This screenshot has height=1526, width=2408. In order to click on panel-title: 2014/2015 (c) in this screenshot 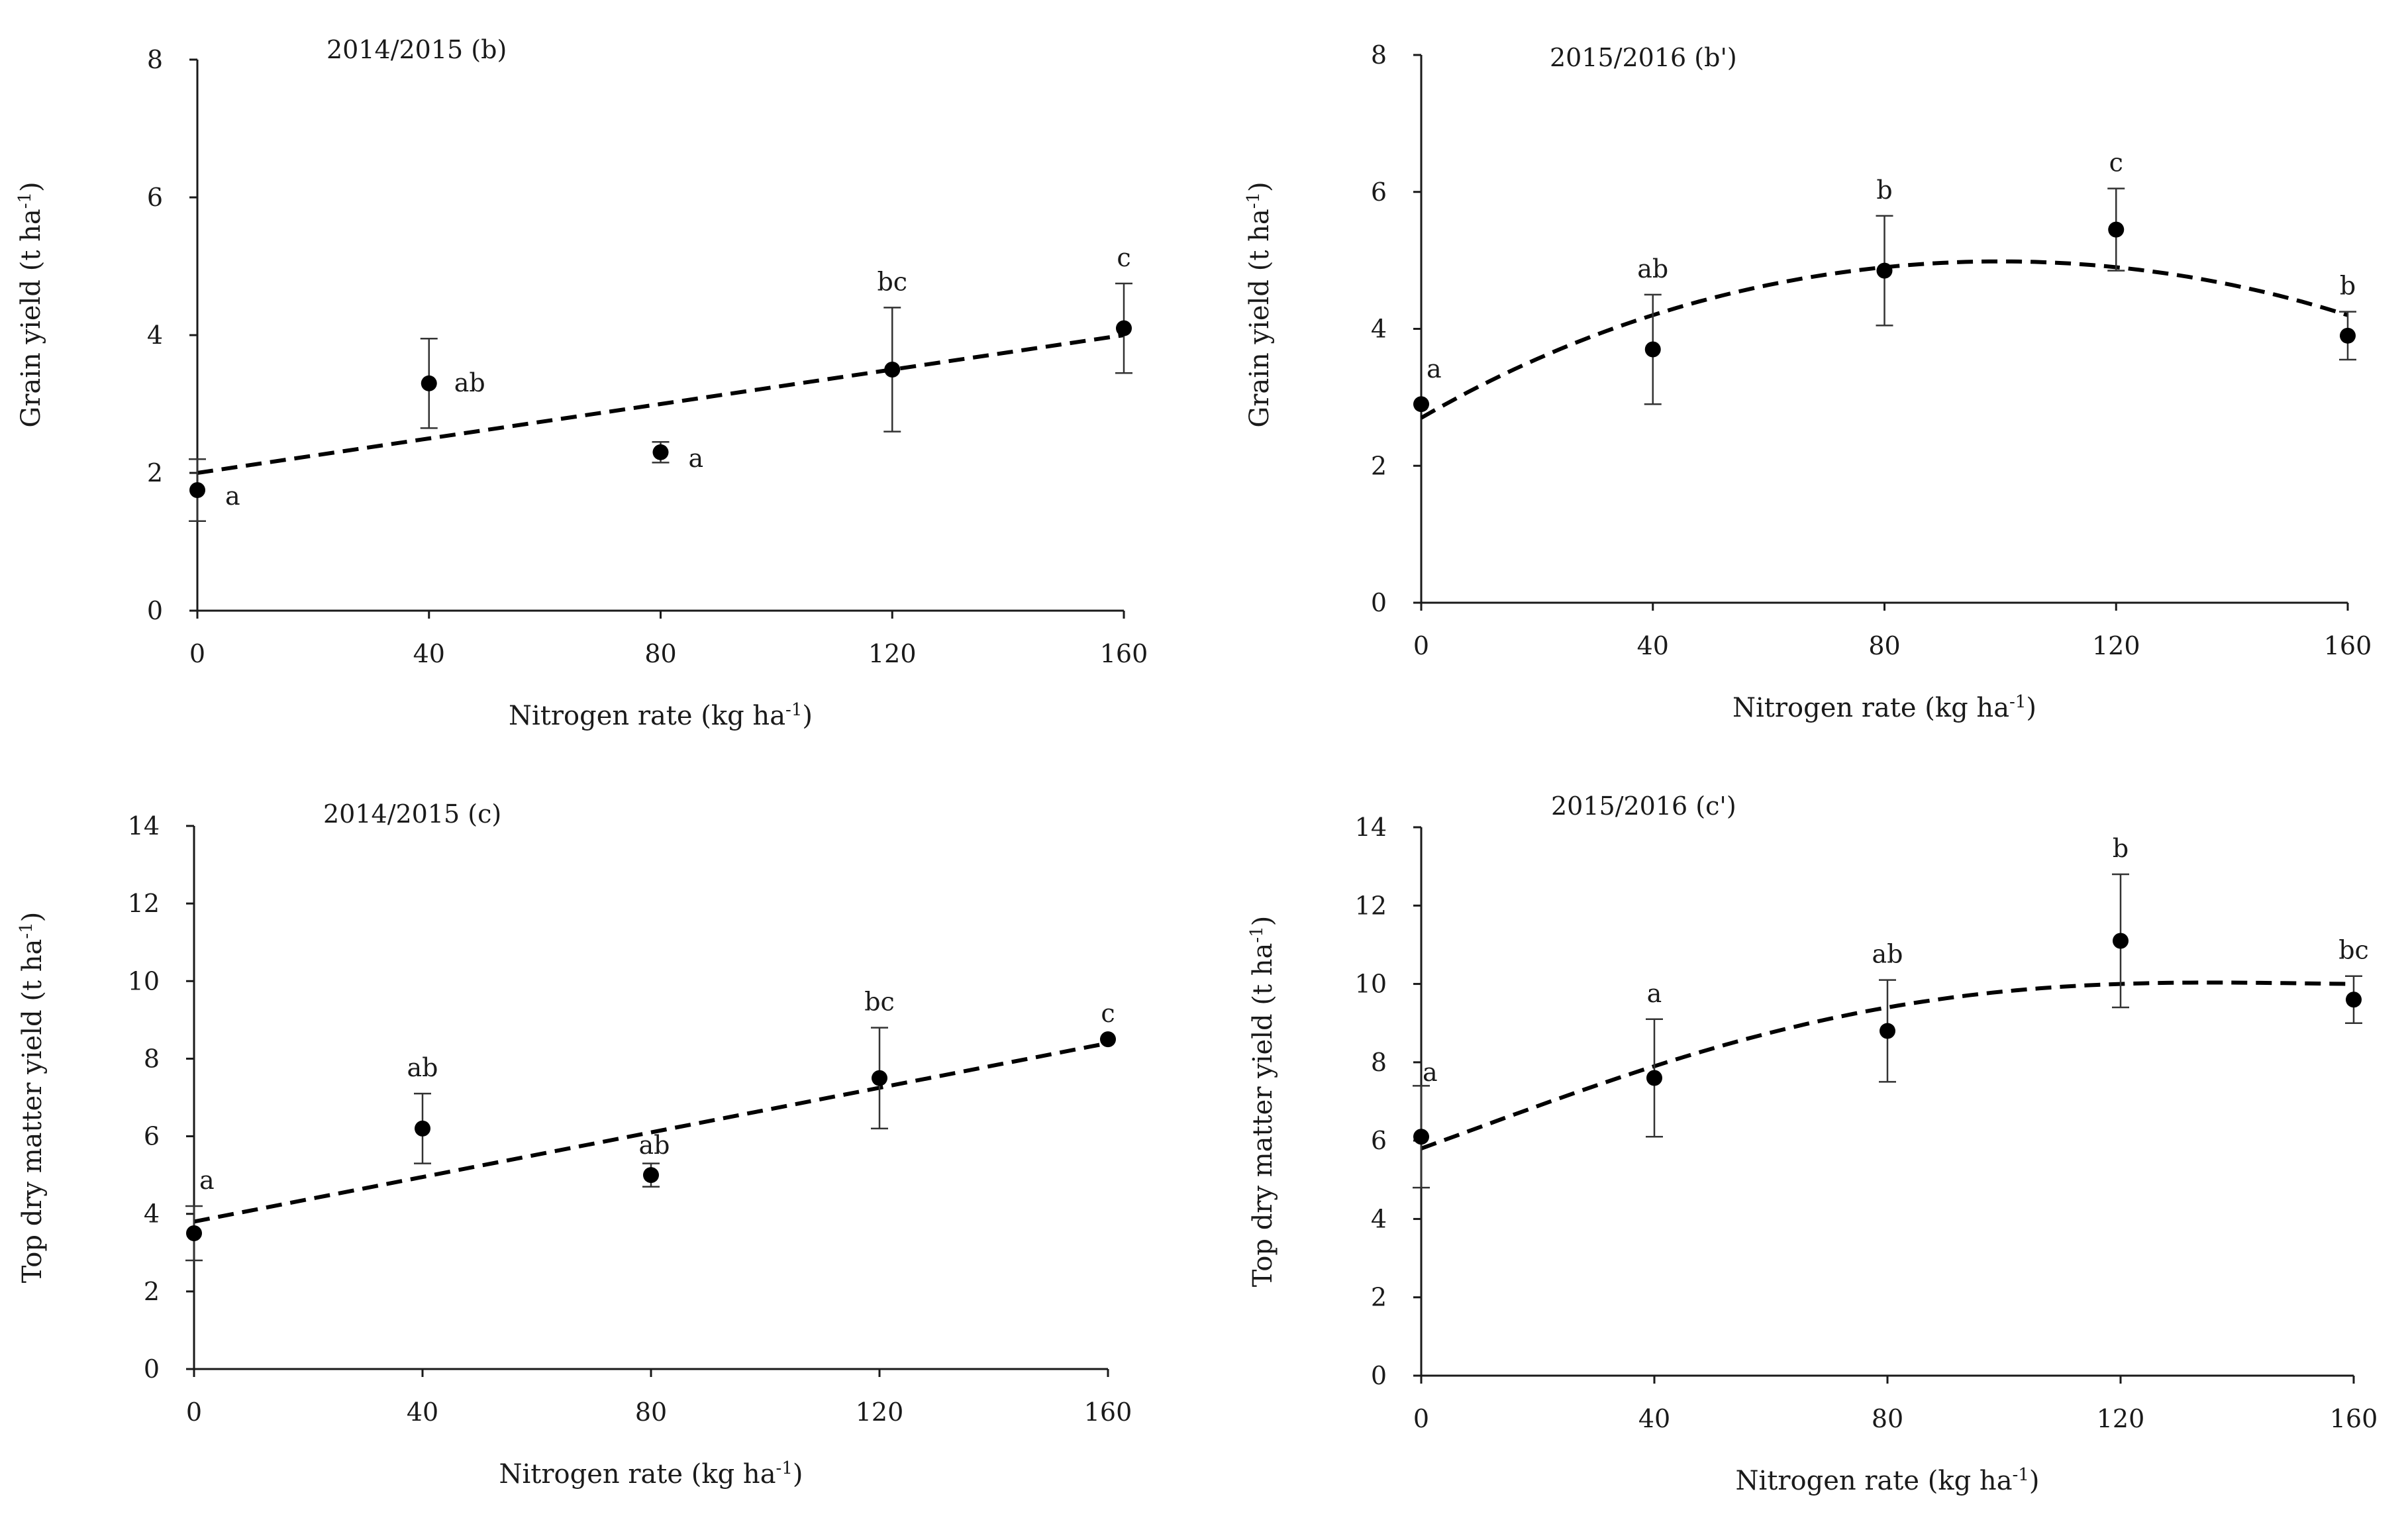, I will do `click(412, 814)`.